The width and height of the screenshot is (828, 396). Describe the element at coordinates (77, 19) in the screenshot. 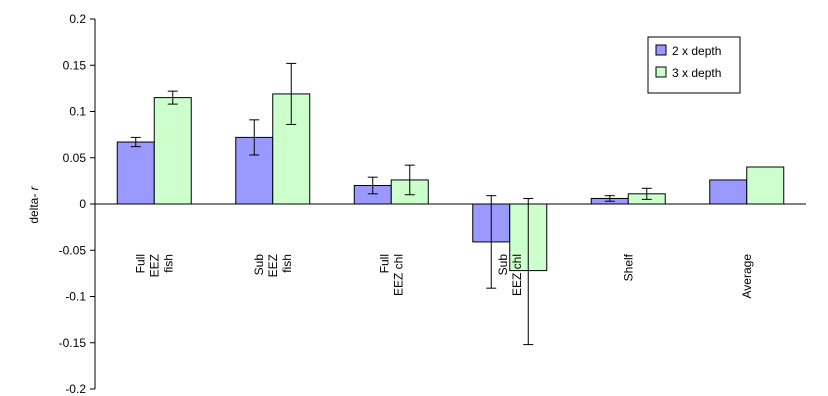

I see `y-tick-label: 0.2` at that location.